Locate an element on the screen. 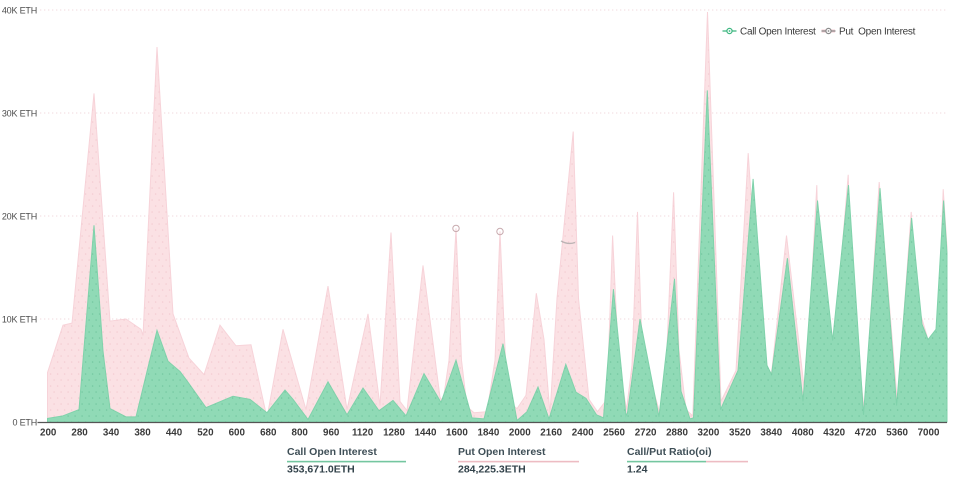  svg-text: 2160 is located at coordinates (551, 433).